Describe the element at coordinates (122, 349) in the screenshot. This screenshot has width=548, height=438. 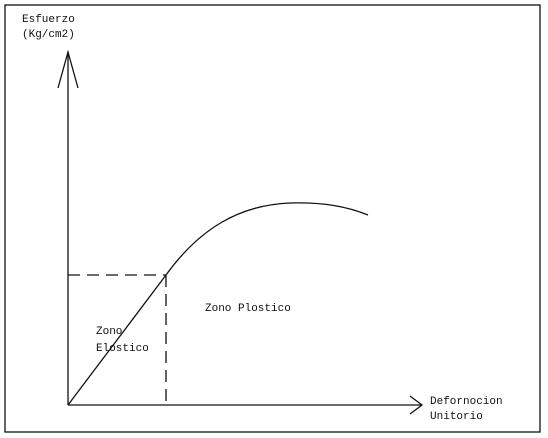
I see `elastic-zone-label: Elostico` at that location.